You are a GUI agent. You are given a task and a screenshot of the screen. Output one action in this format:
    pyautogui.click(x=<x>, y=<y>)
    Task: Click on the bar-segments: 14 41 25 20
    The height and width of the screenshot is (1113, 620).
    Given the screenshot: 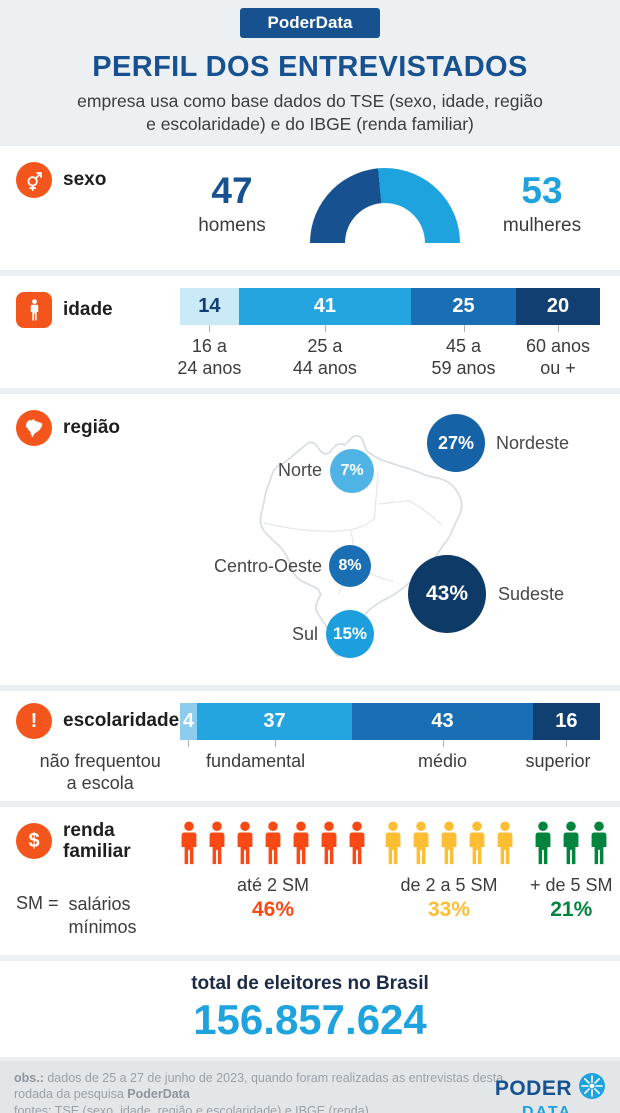 What is the action you would take?
    pyautogui.click(x=390, y=306)
    